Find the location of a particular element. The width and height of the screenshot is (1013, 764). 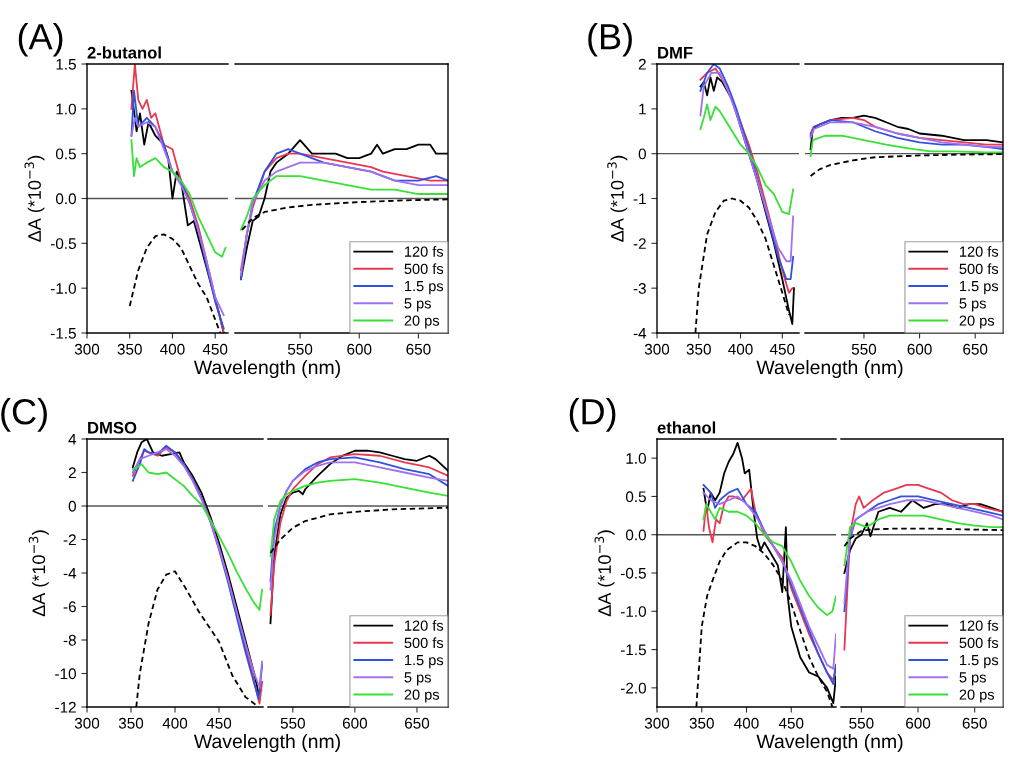

y-tick-label: -1 is located at coordinates (639, 199).